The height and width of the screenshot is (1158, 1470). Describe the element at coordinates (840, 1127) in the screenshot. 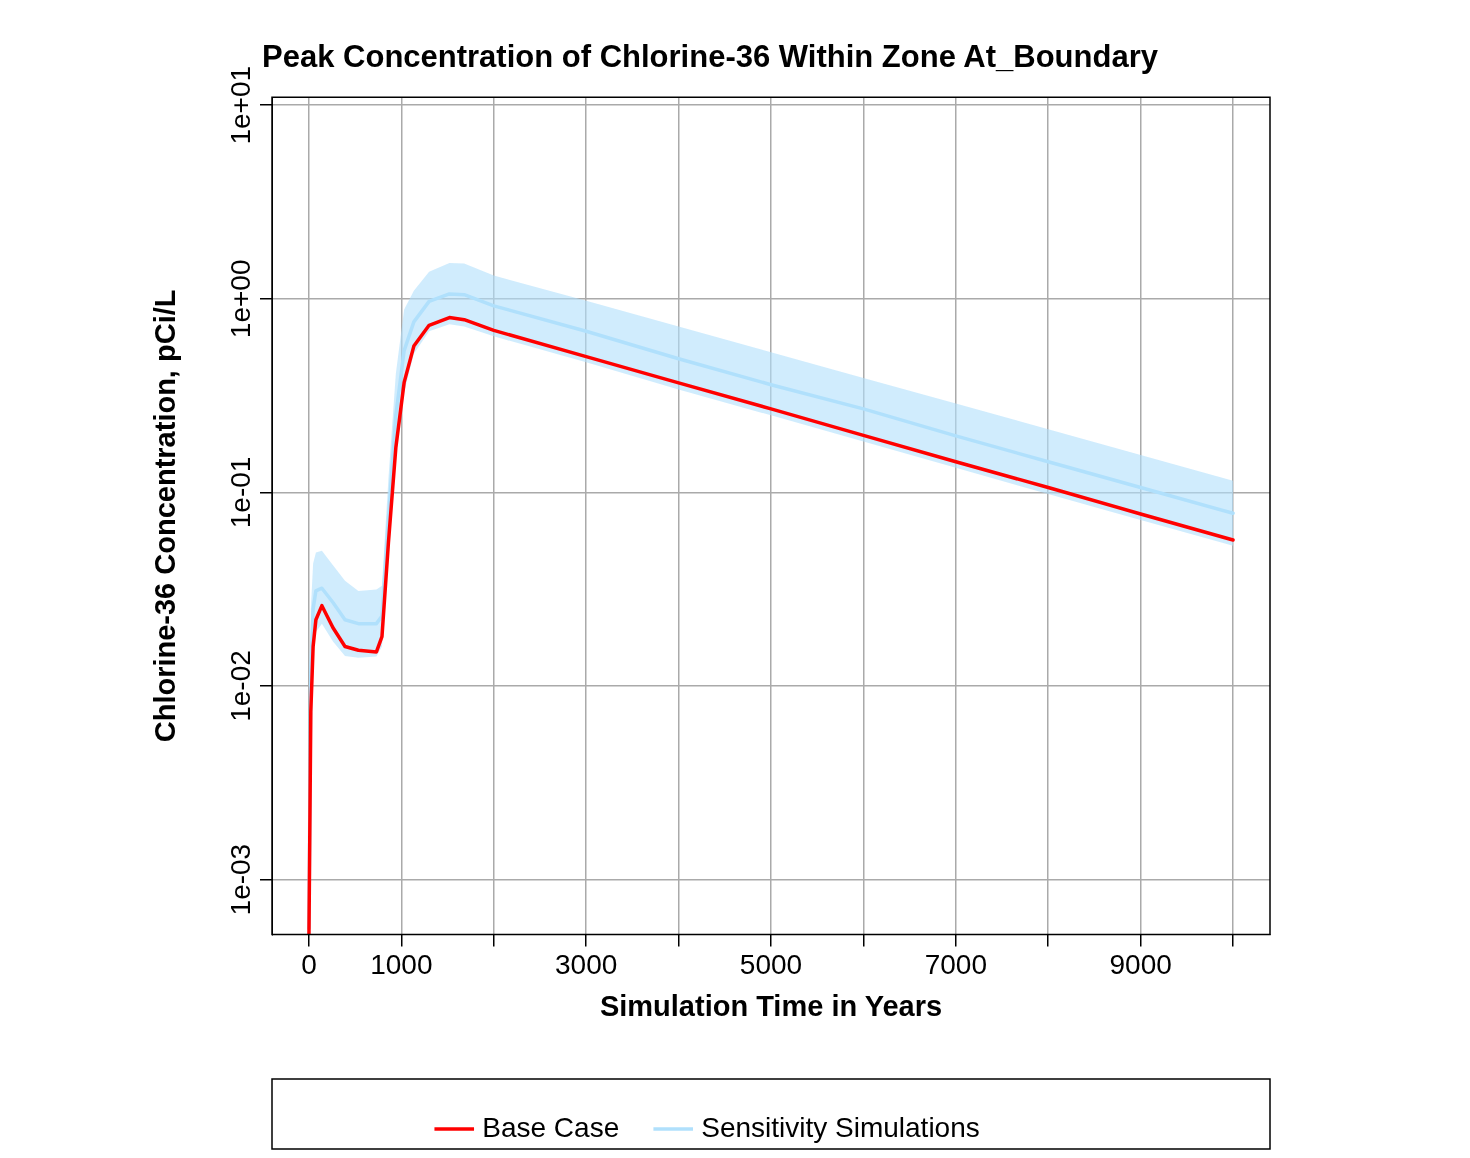

I see `legend-label: Sensitivity Simulations` at that location.